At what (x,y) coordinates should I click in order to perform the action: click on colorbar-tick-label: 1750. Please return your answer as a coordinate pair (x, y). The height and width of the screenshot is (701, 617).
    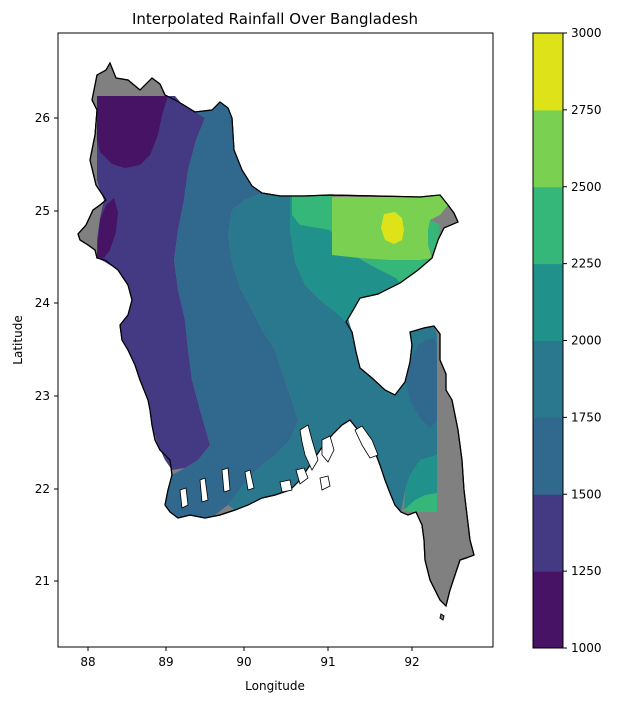
    Looking at the image, I should click on (586, 417).